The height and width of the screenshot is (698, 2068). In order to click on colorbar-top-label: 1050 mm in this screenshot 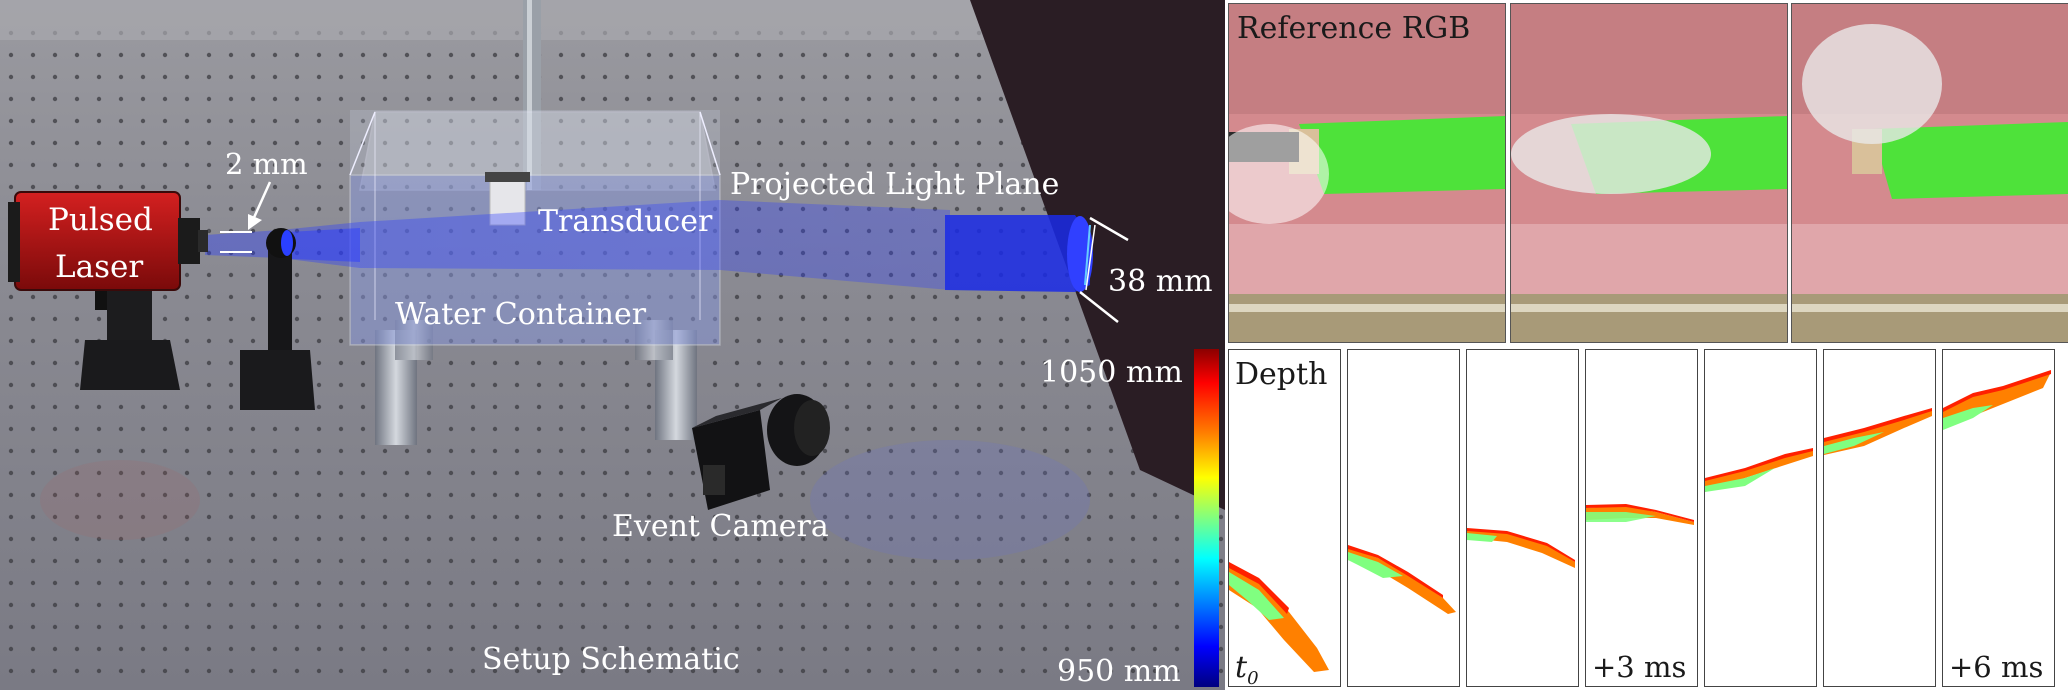, I will do `click(1111, 372)`.